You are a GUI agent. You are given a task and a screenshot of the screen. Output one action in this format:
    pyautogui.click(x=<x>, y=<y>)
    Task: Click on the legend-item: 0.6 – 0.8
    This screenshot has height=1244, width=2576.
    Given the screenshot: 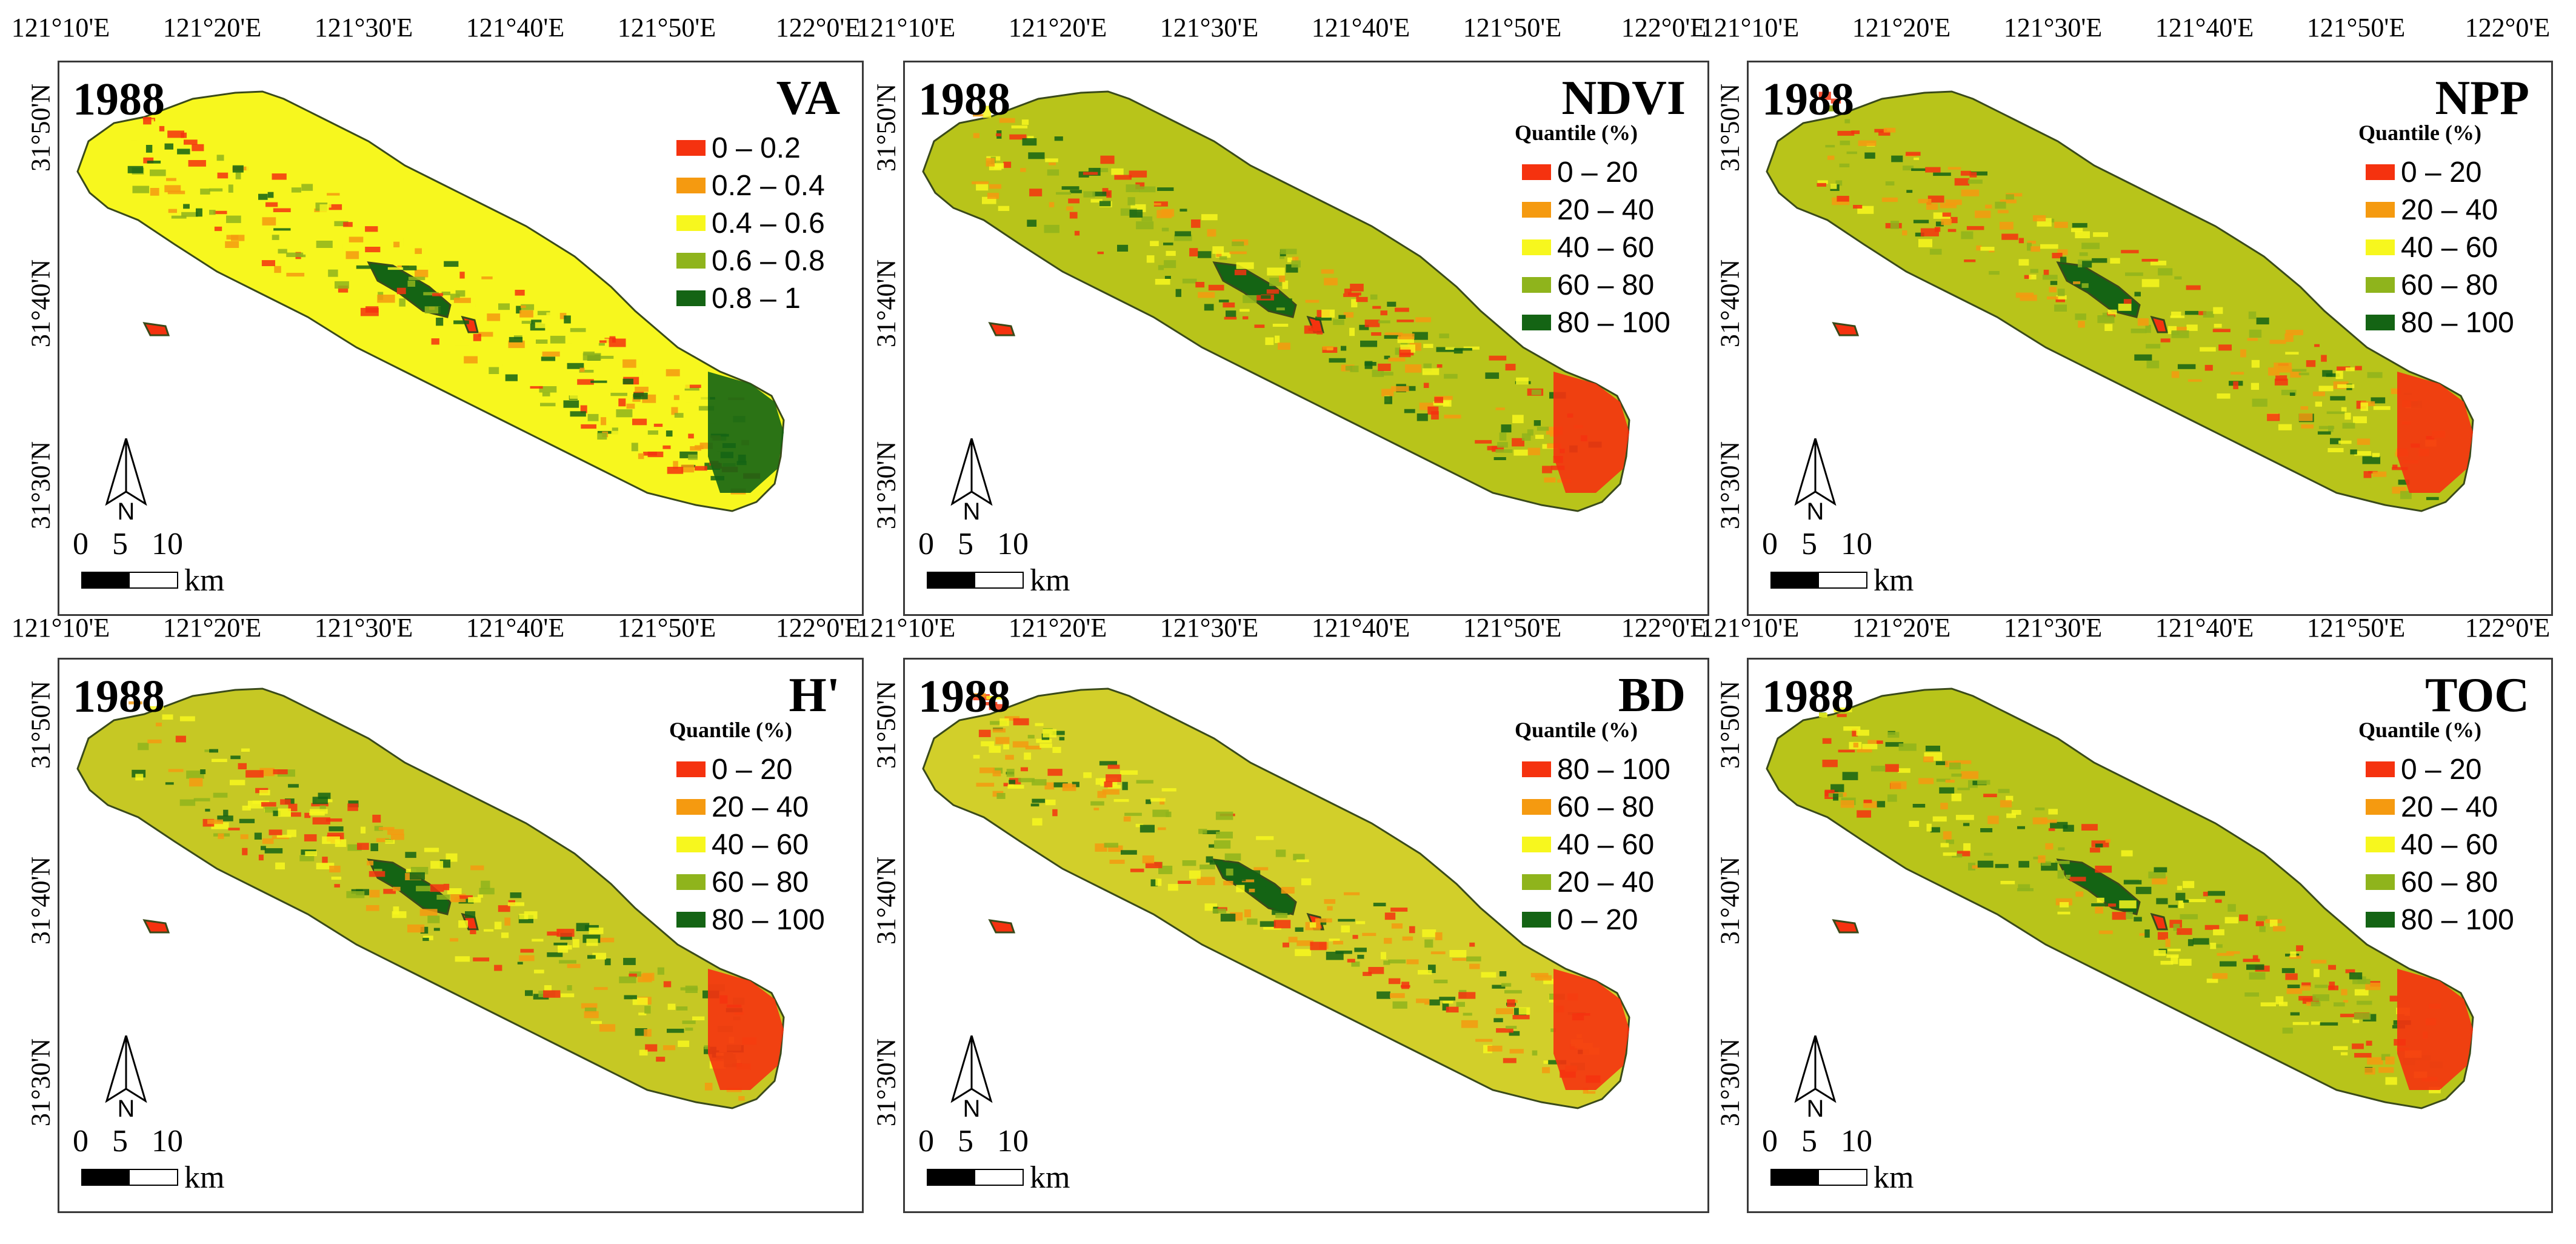 What is the action you would take?
    pyautogui.click(x=750, y=260)
    